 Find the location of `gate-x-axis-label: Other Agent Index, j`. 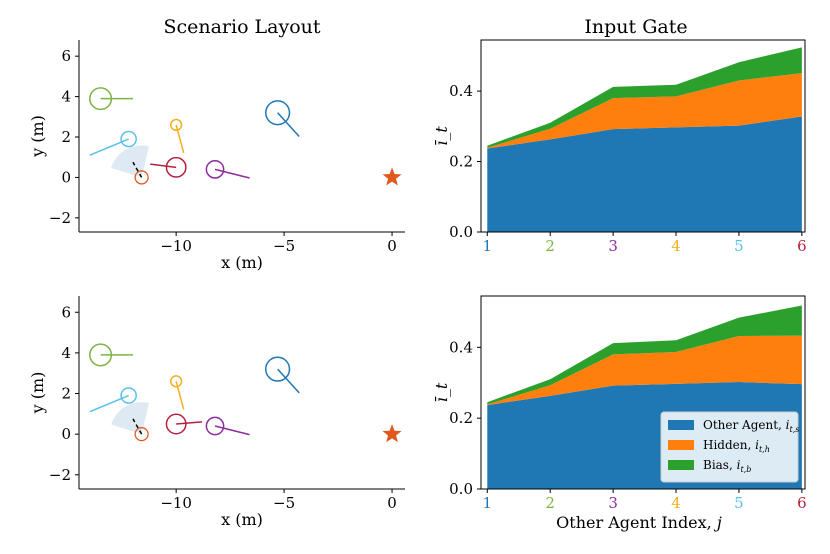

gate-x-axis-label: Other Agent Index, j is located at coordinates (639, 522).